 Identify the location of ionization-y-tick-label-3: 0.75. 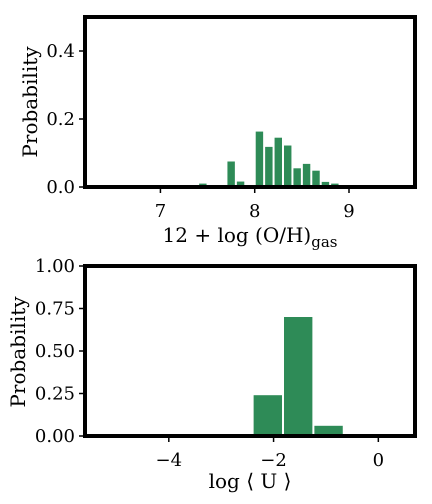
(55, 309).